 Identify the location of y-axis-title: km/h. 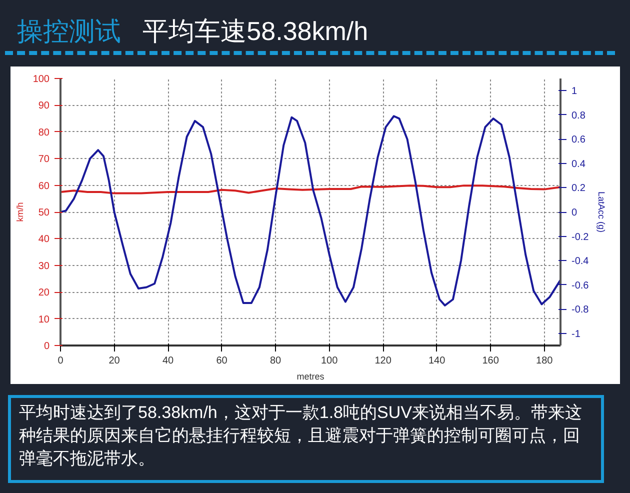
(19, 212).